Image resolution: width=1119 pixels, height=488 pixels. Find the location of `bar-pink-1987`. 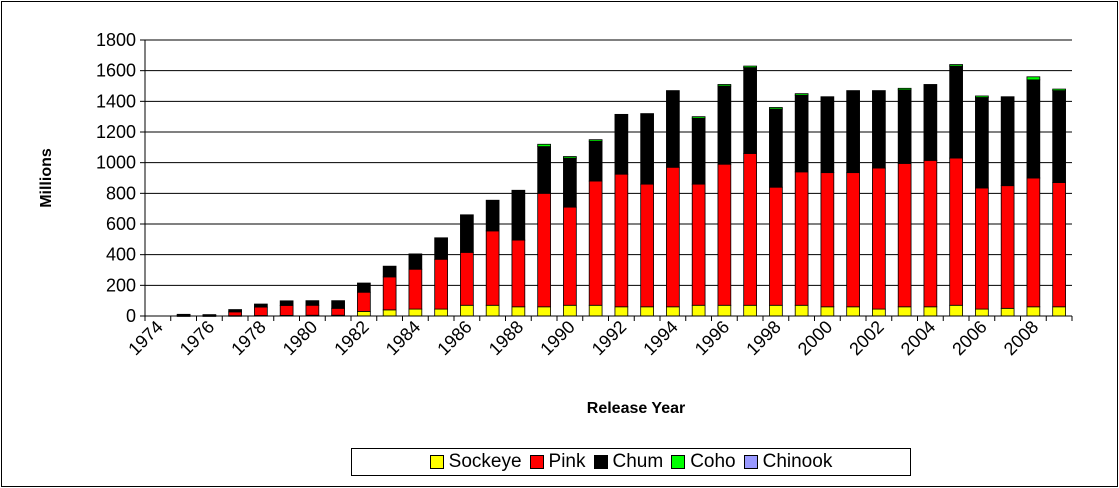

bar-pink-1987 is located at coordinates (492, 268).